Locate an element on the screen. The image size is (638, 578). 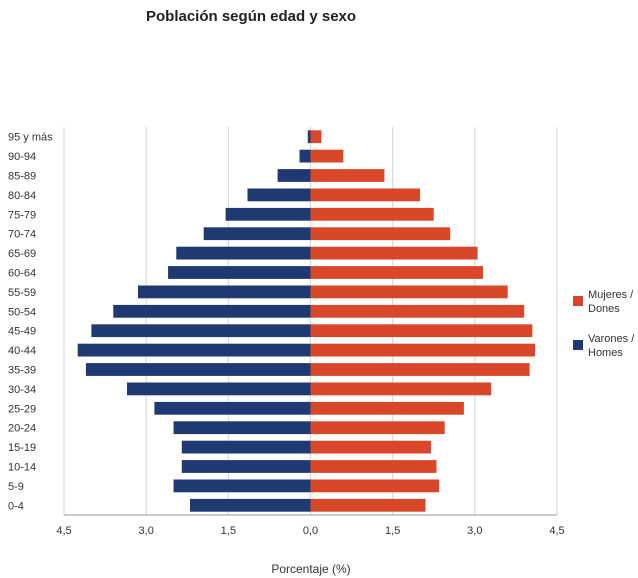
legend-label-1: Varones / Homes is located at coordinates (611, 346).